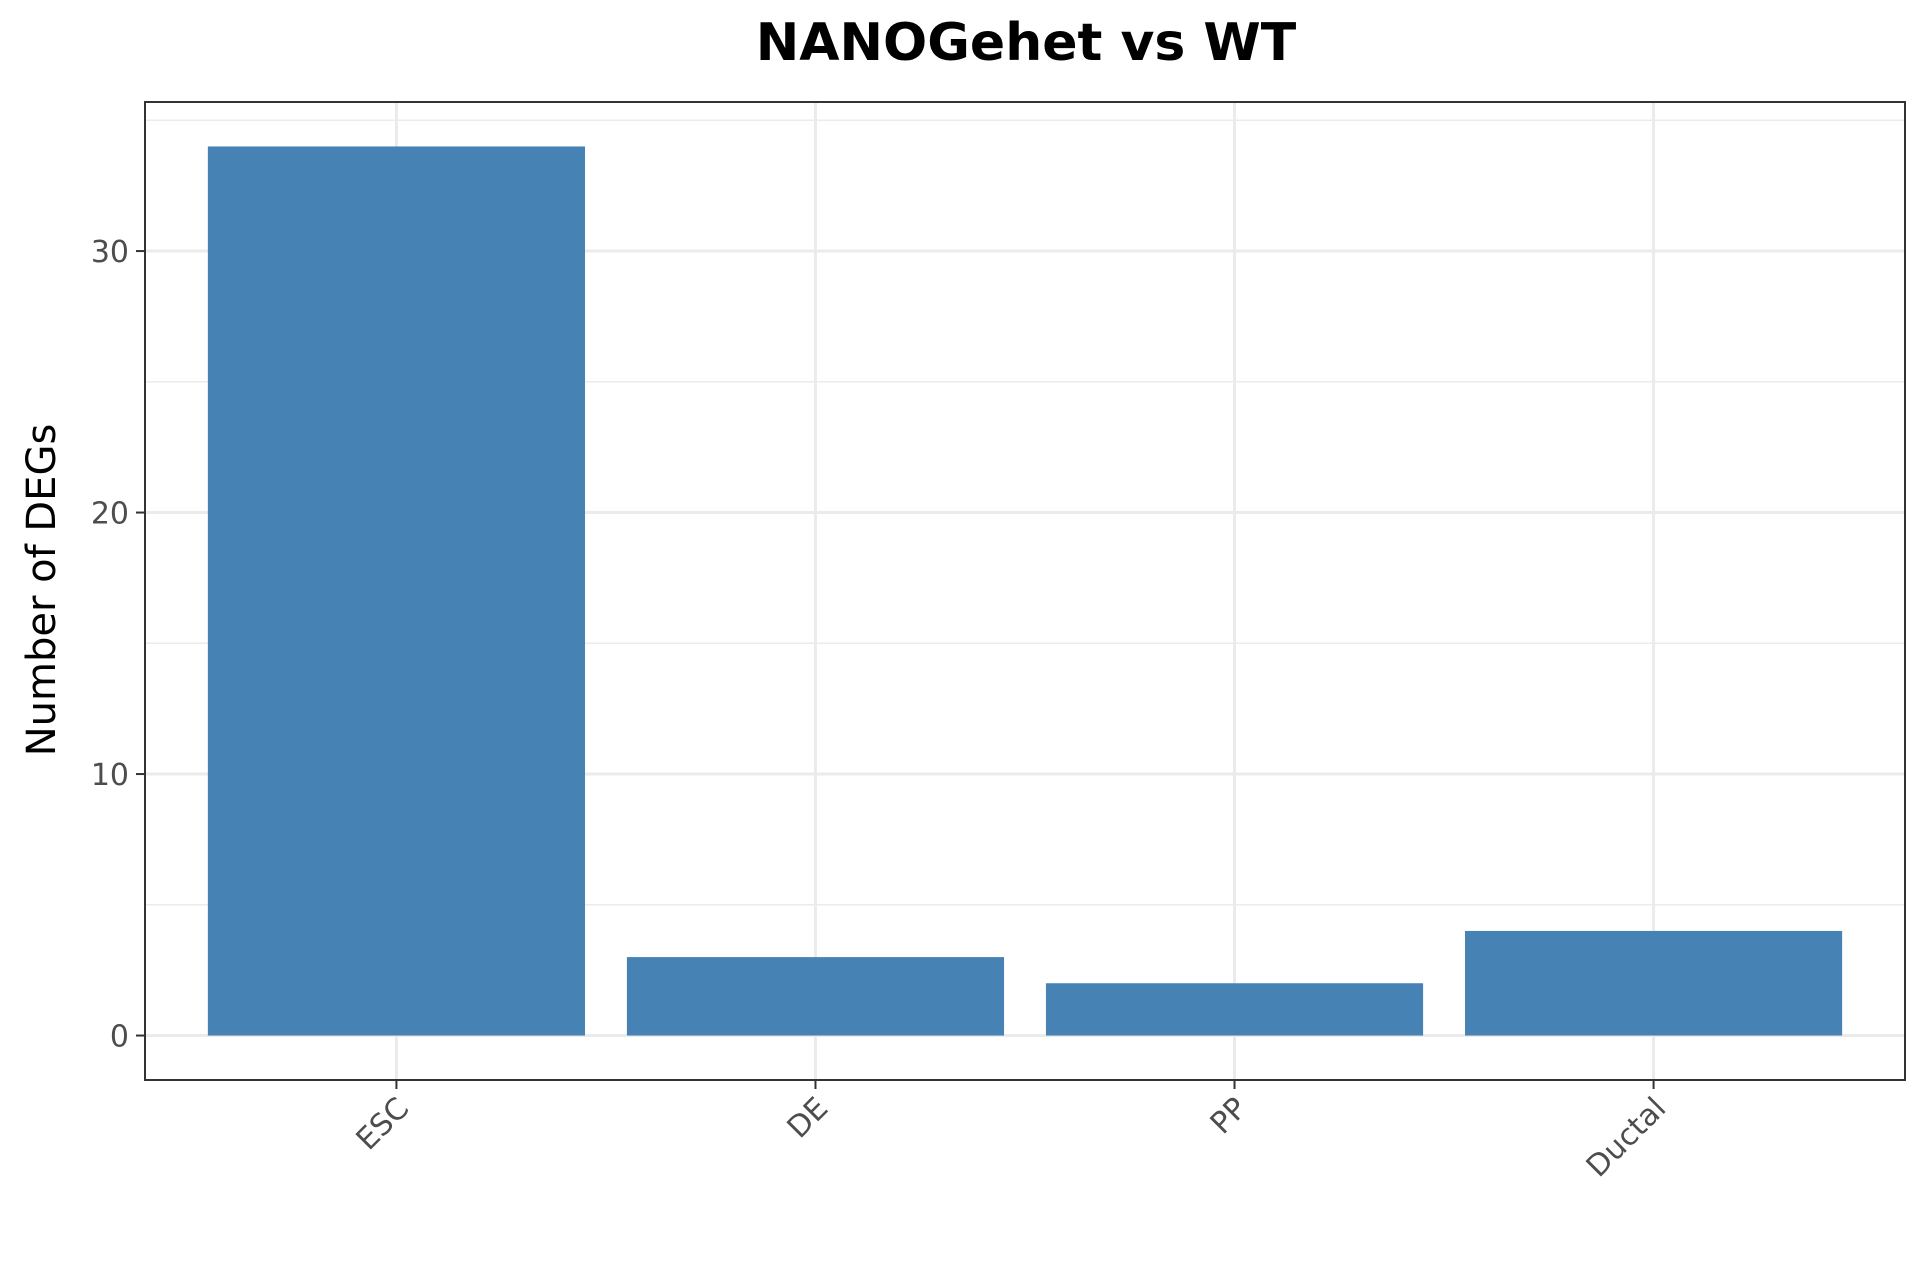 The height and width of the screenshot is (1280, 1920). Describe the element at coordinates (1654, 983) in the screenshot. I see `bar-ductal` at that location.